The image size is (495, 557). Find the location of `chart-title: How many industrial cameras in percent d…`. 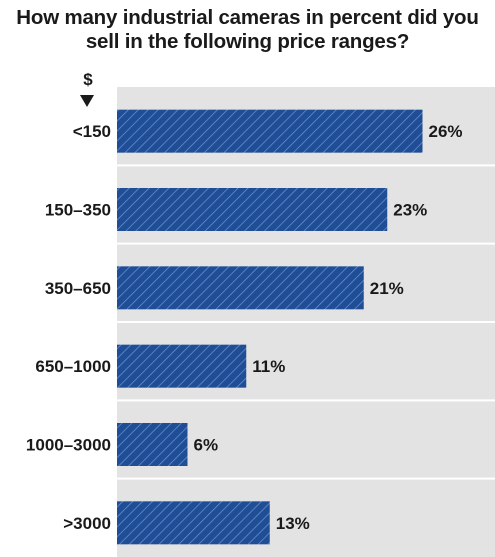

chart-title: How many industrial cameras in percent d… is located at coordinates (247, 29).